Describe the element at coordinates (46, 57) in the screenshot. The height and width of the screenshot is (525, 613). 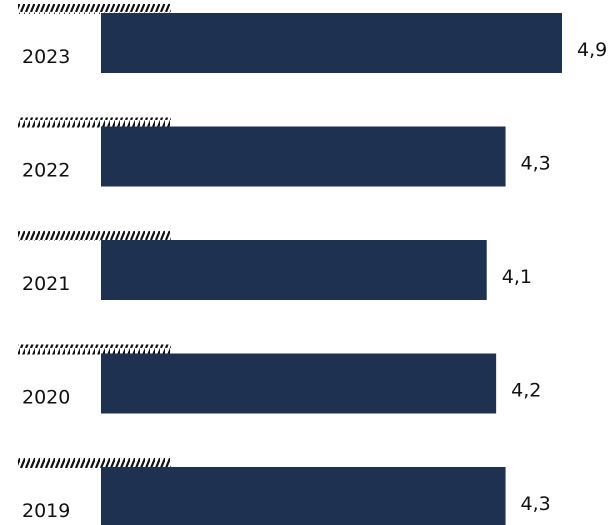
I see `category-label: 2023` at that location.